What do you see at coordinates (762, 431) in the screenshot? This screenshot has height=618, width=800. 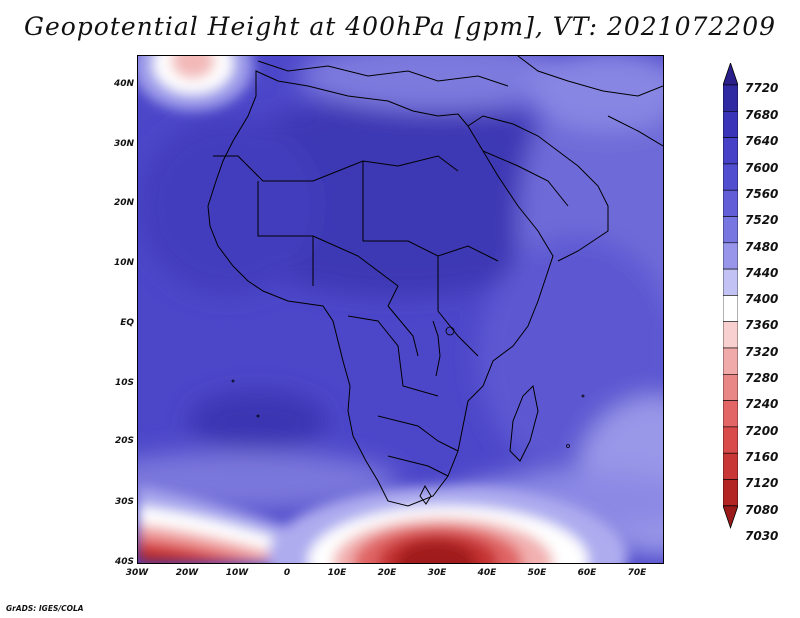 I see `colorbar-label-7200: 7200` at bounding box center [762, 431].